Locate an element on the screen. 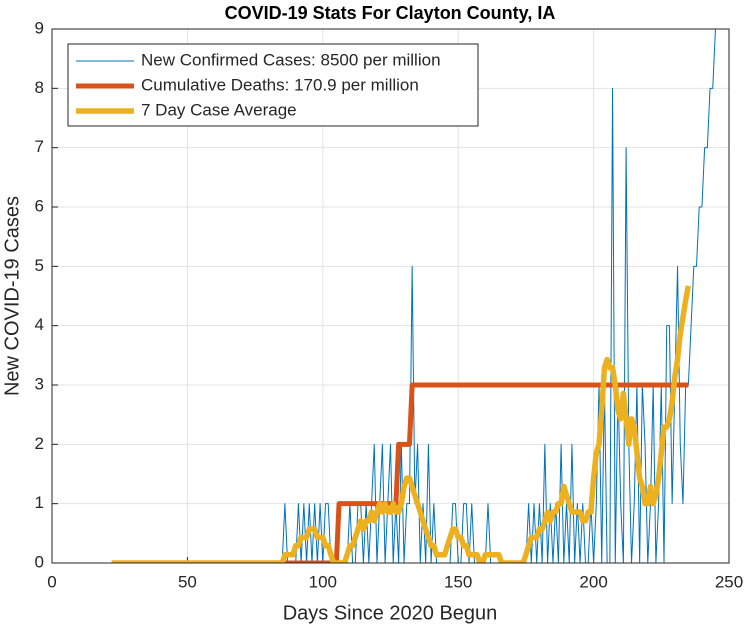 This screenshot has height=630, width=749. y-tick-label: 7 is located at coordinates (39, 146).